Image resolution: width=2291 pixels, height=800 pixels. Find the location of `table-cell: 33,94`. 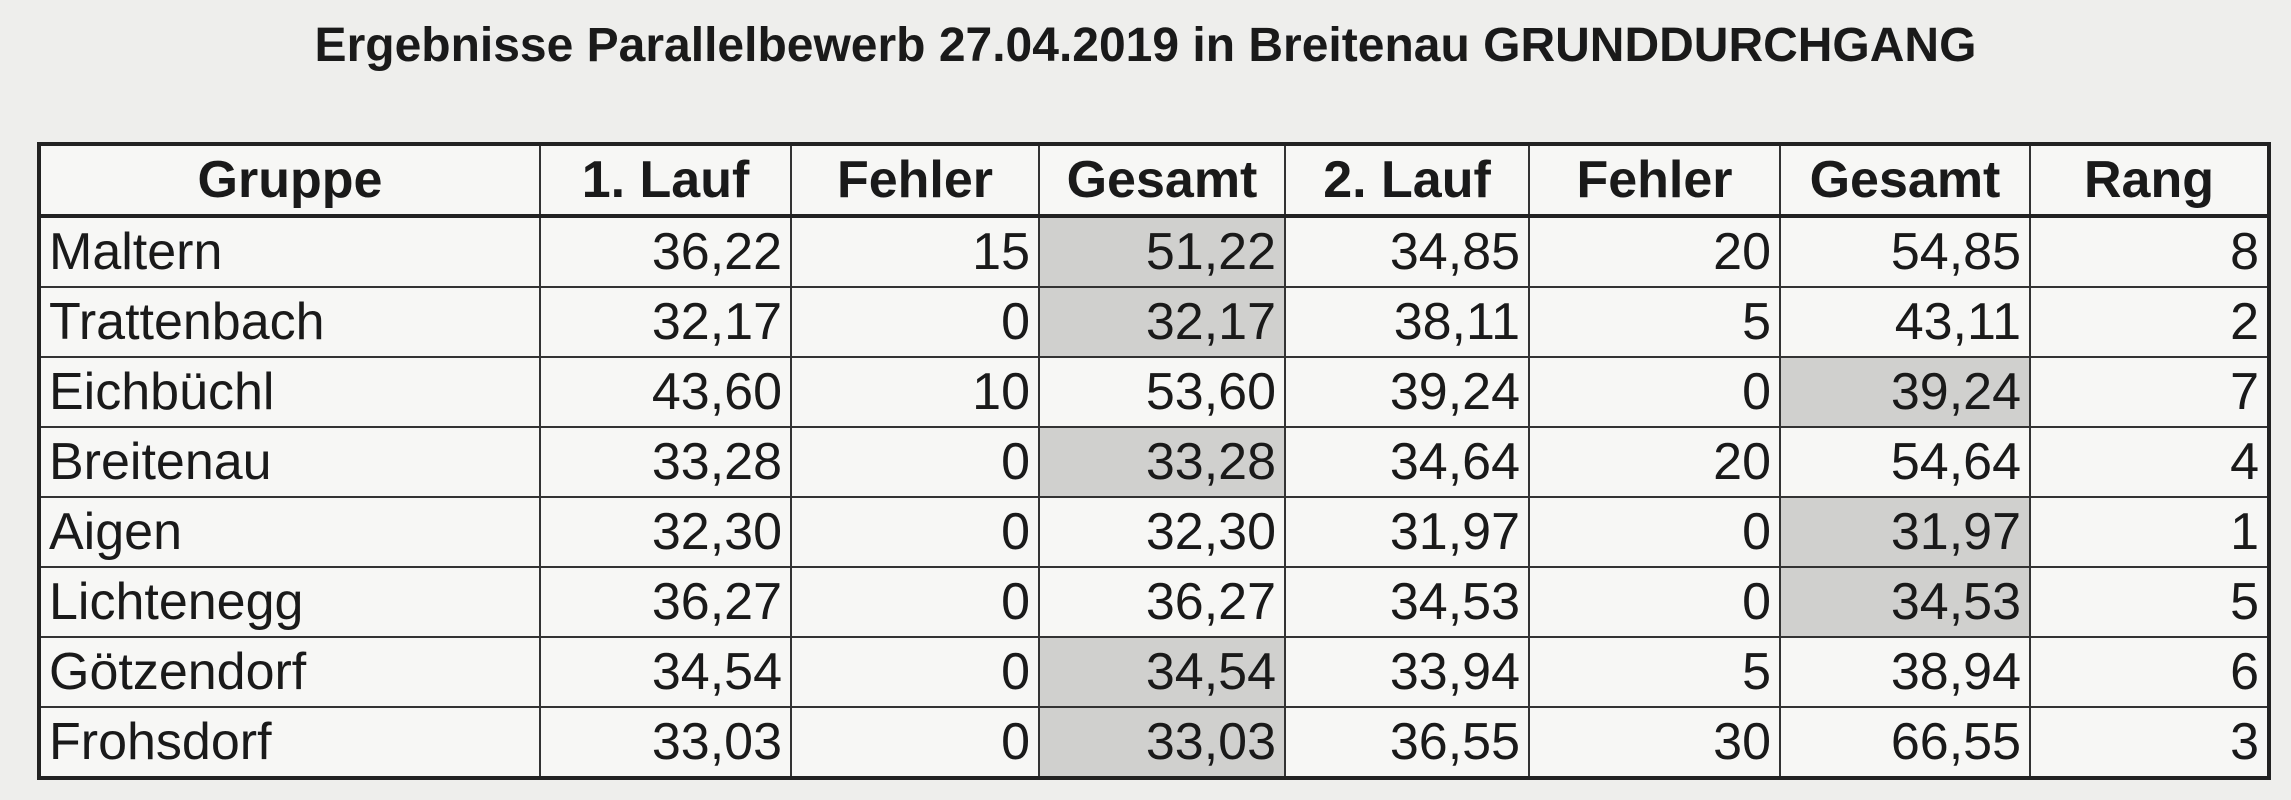

table-cell: 33,94 is located at coordinates (1407, 672).